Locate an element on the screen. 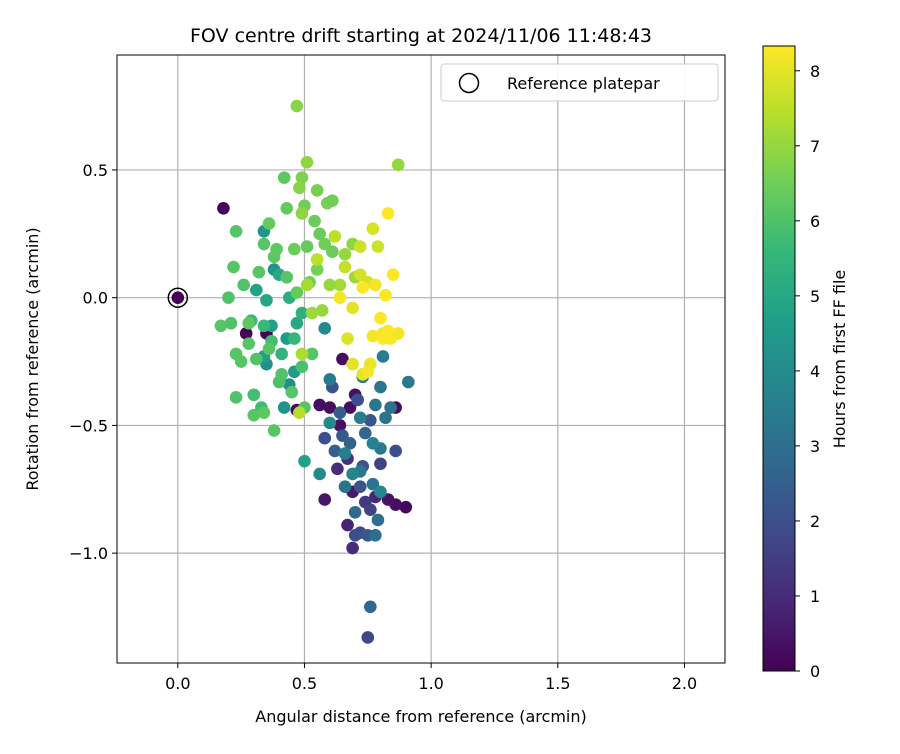 The height and width of the screenshot is (754, 900). colorbar-label: Hours from first FF file is located at coordinates (839, 359).